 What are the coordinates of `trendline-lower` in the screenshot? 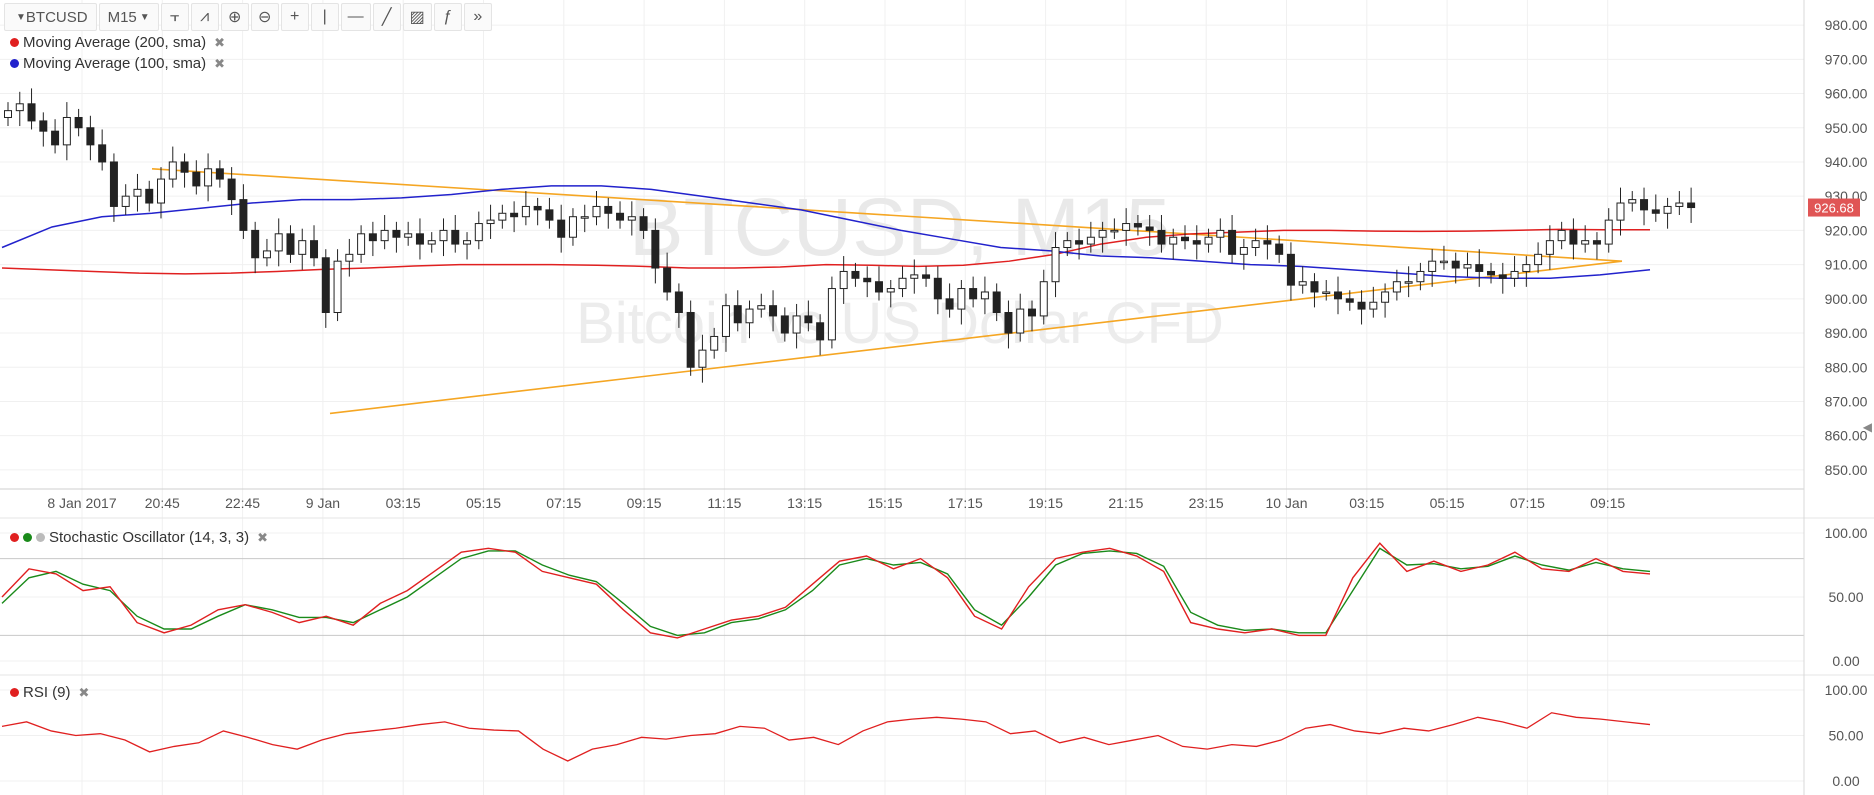 It's located at (976, 337).